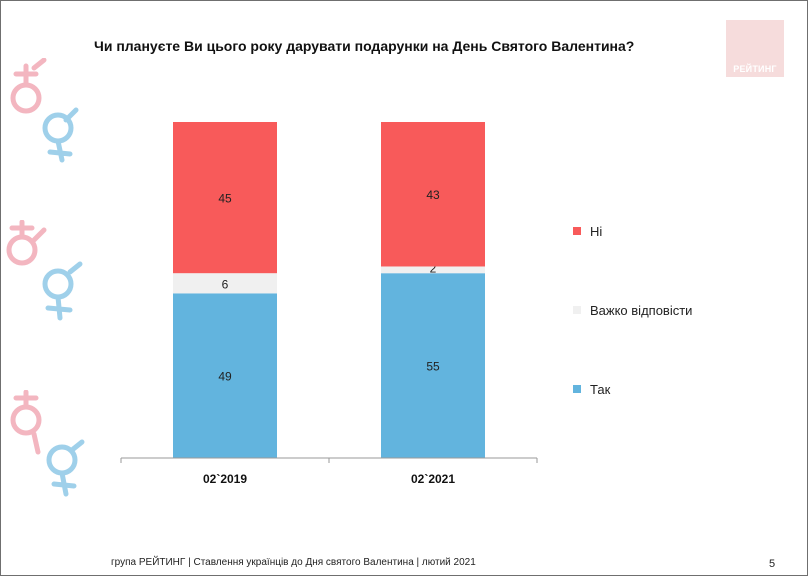 The image size is (808, 576). What do you see at coordinates (772, 564) in the screenshot?
I see `page-number: 5` at bounding box center [772, 564].